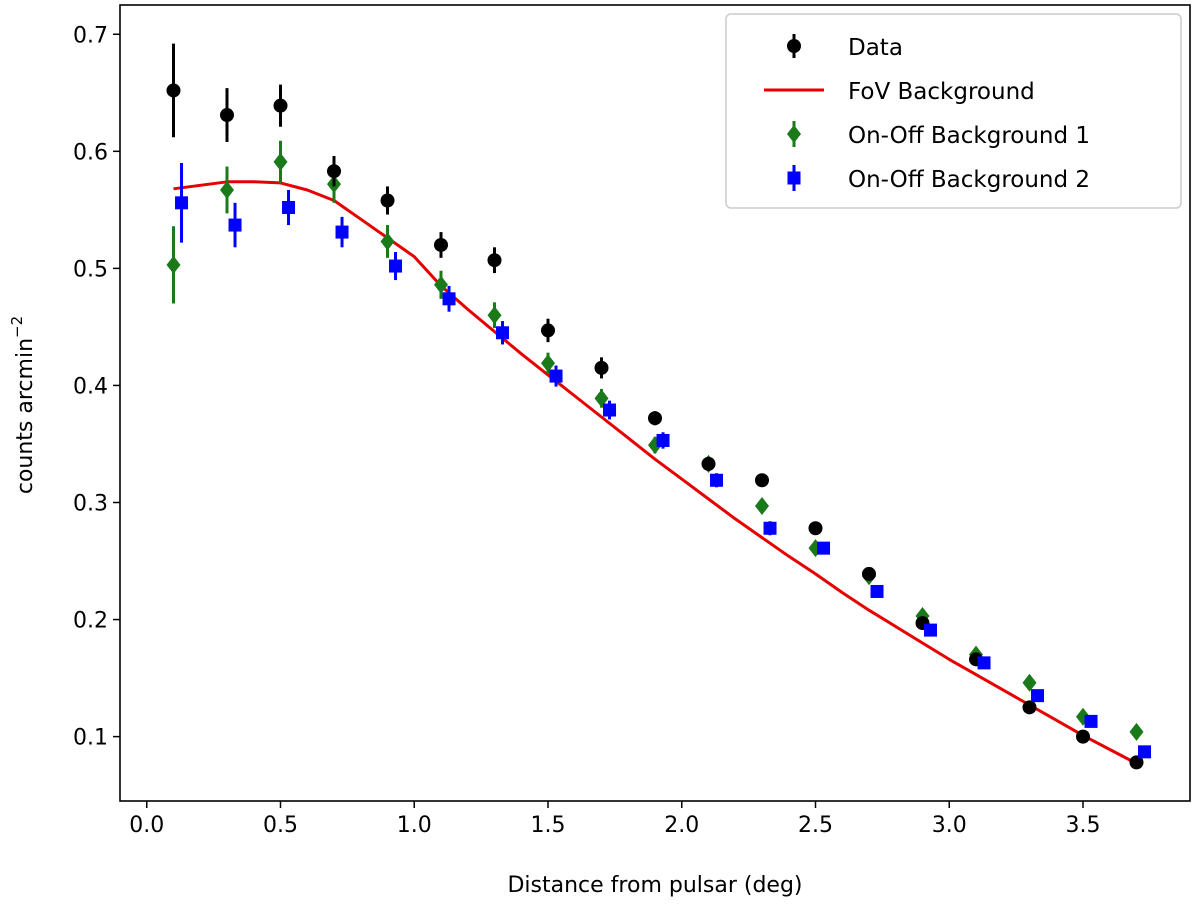 The width and height of the screenshot is (1200, 904). I want to click on x-tick-label: 3.0, so click(949, 825).